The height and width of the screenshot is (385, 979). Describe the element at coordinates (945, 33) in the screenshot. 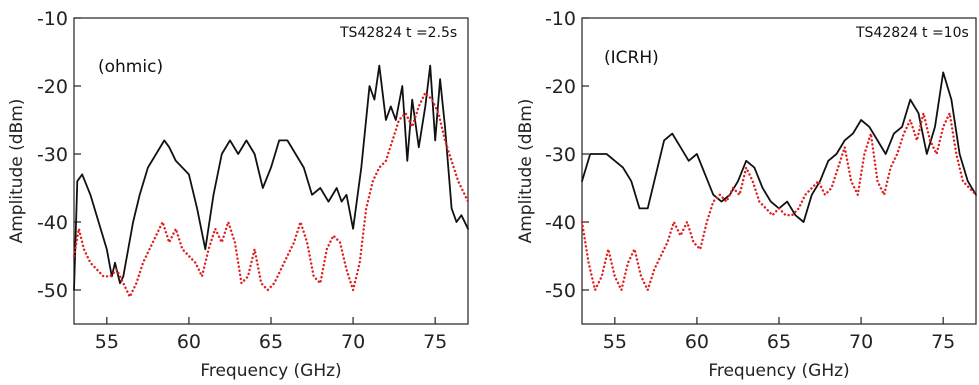

I see `time-annotation: t =10s` at that location.